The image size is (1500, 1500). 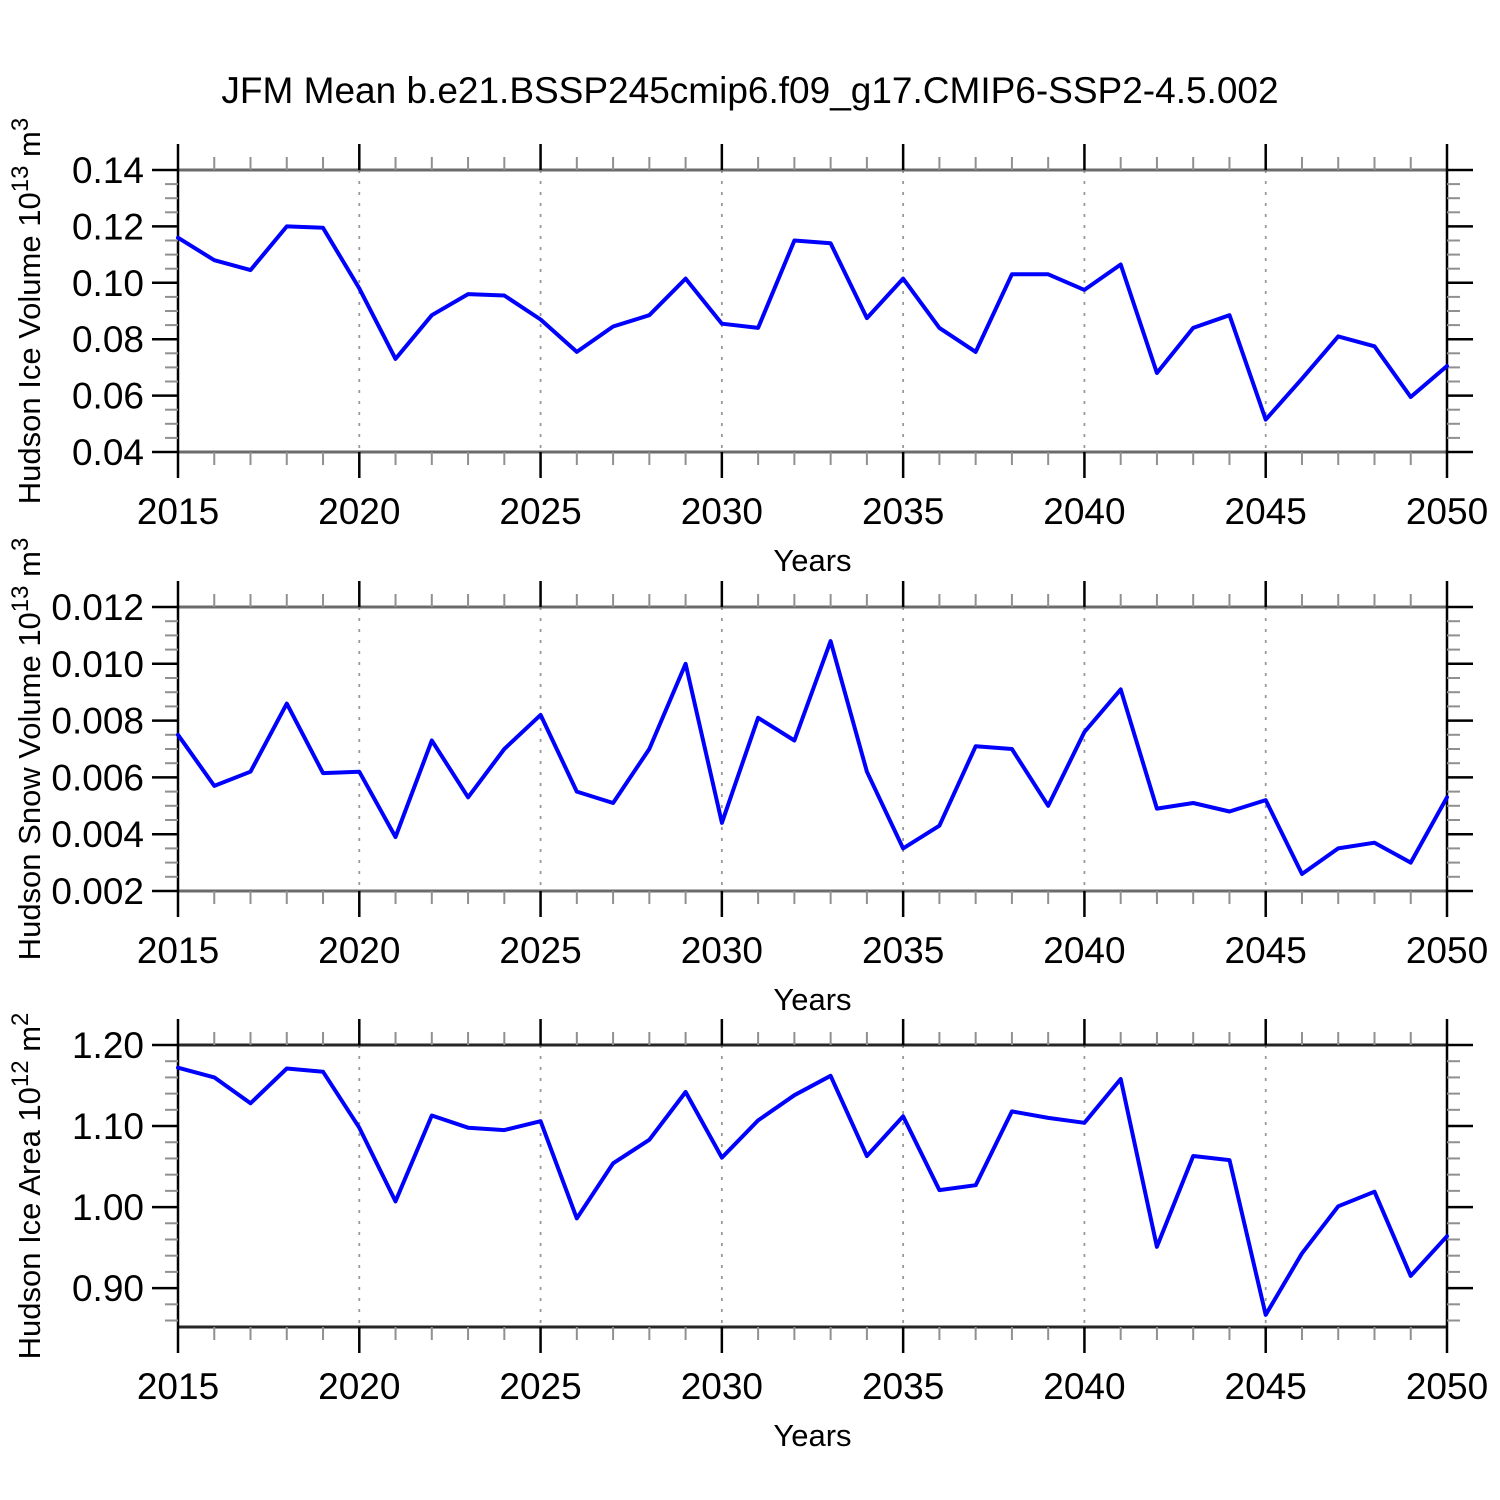 What do you see at coordinates (97, 607) in the screenshot?
I see `y-tick-label: 0.012` at bounding box center [97, 607].